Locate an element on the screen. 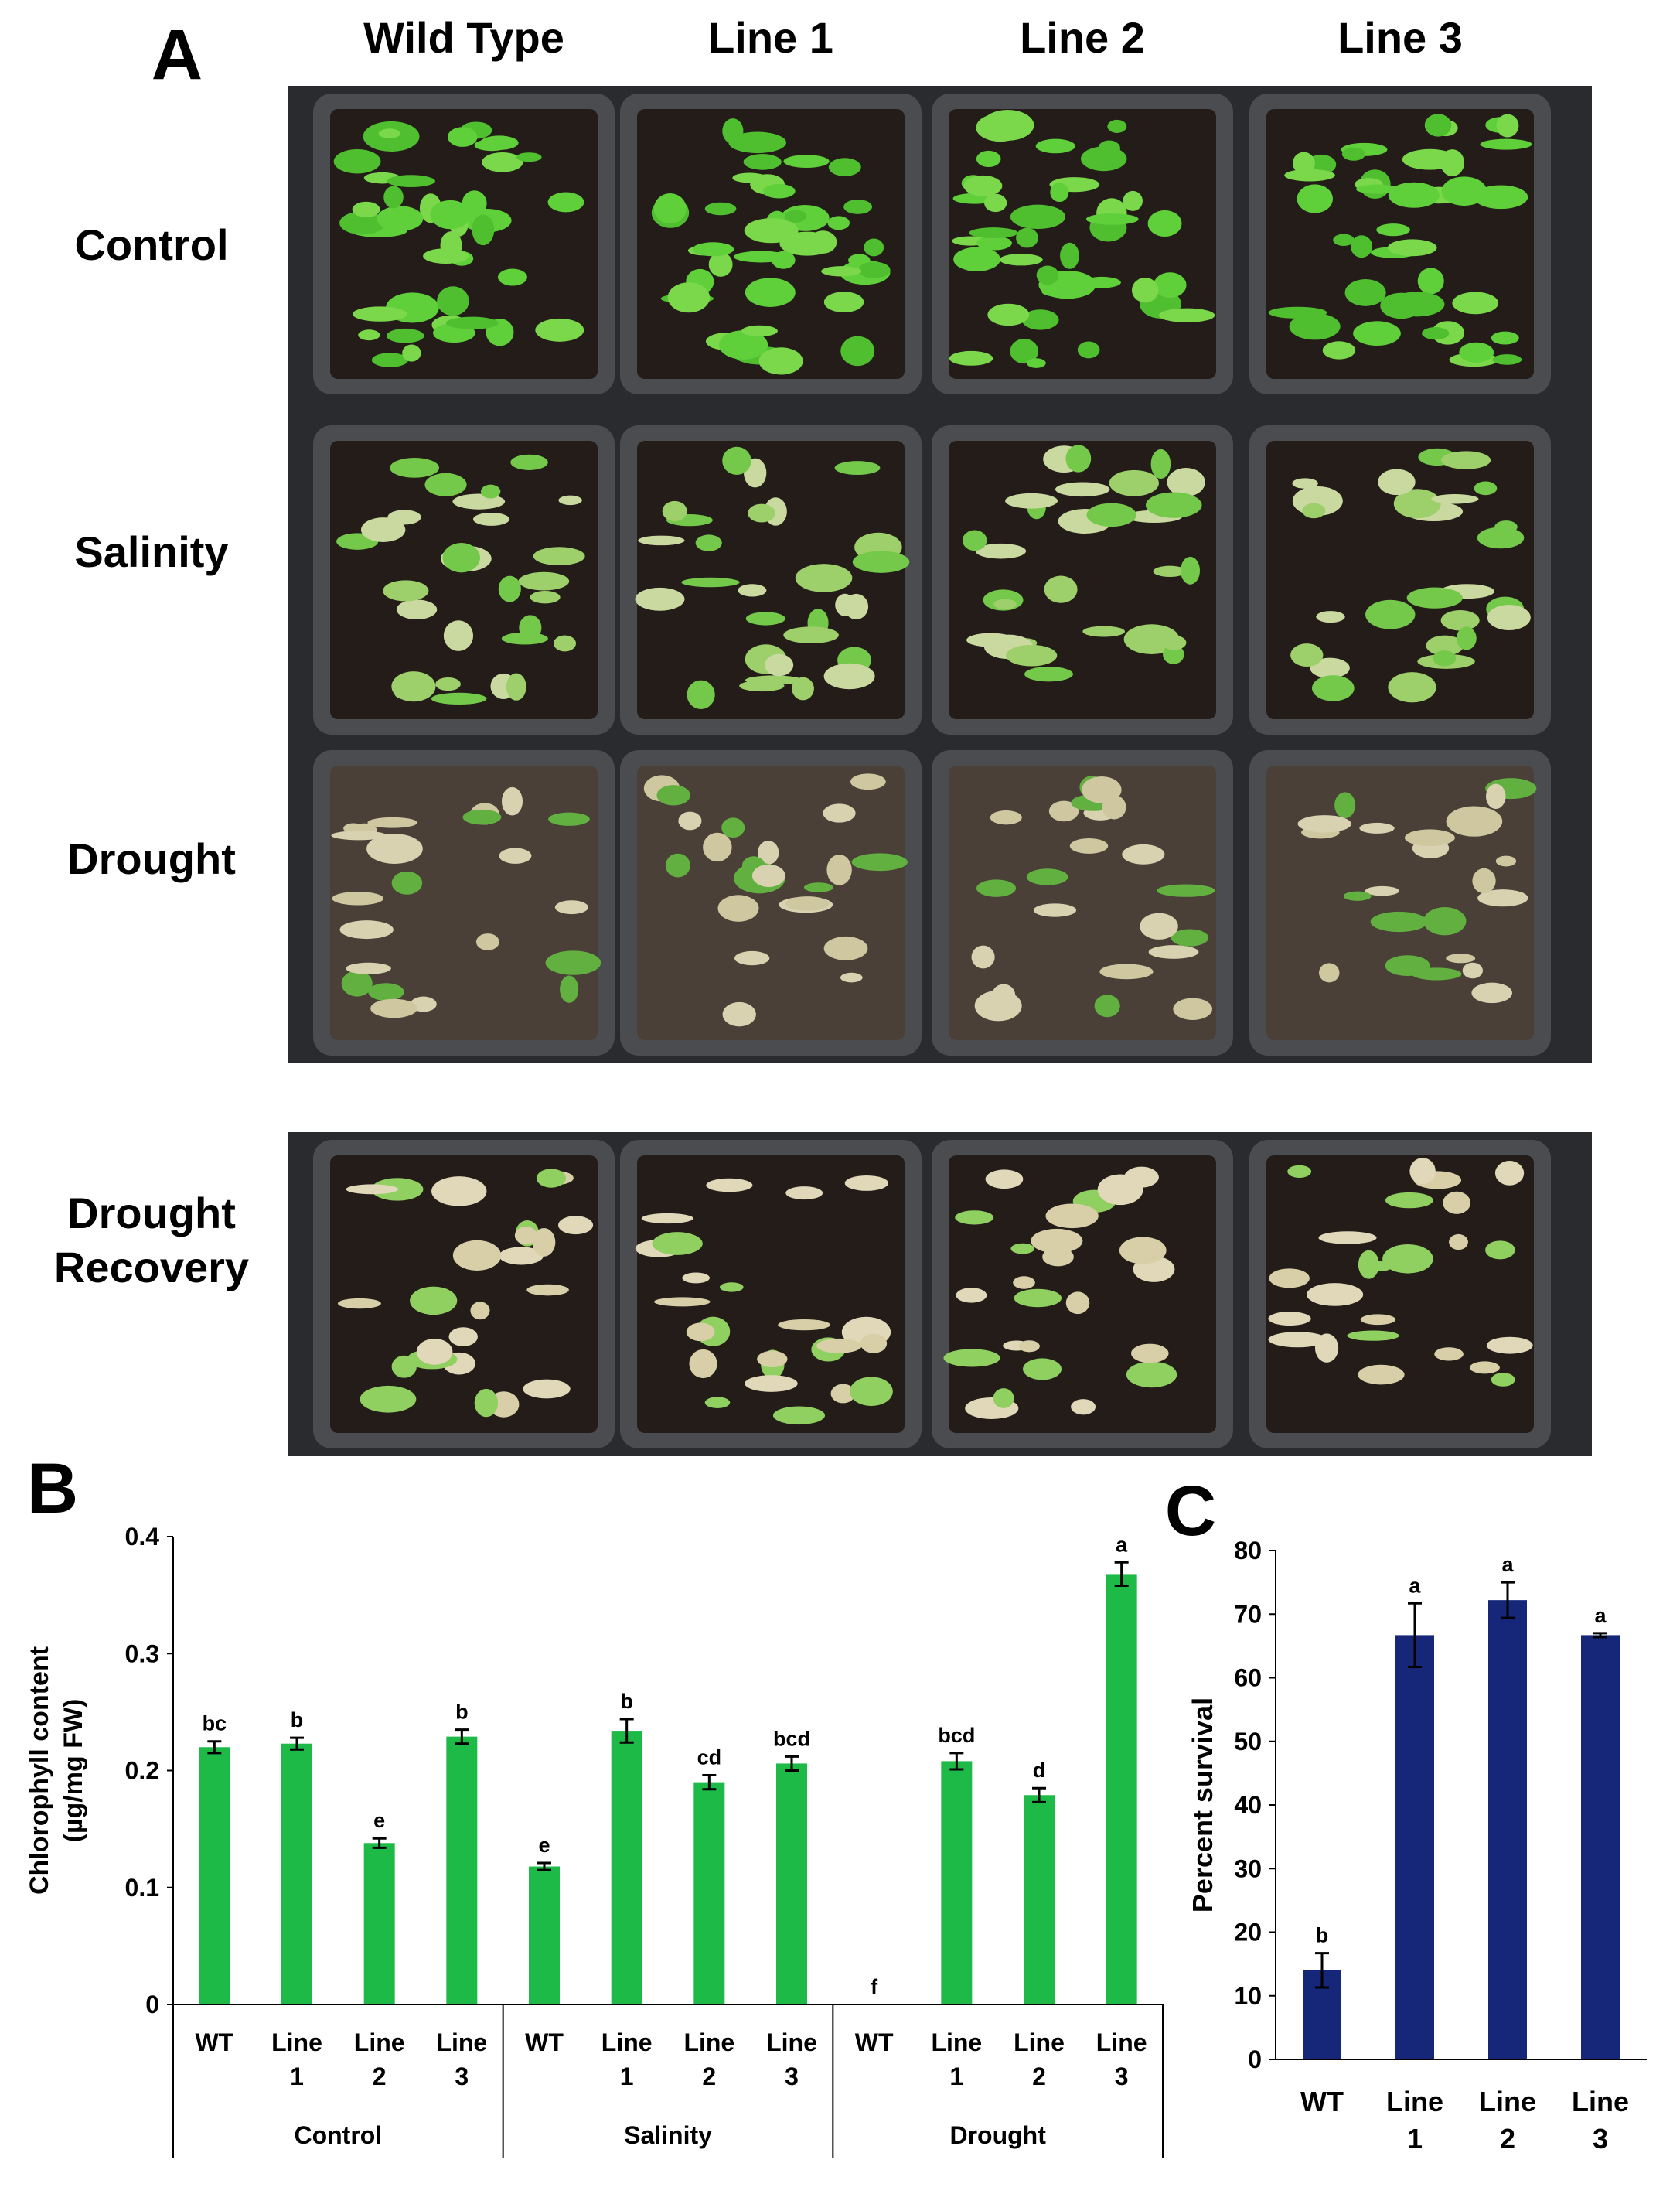 The height and width of the screenshot is (2187, 1680). y-tick-label: 0.3 is located at coordinates (142, 1653).